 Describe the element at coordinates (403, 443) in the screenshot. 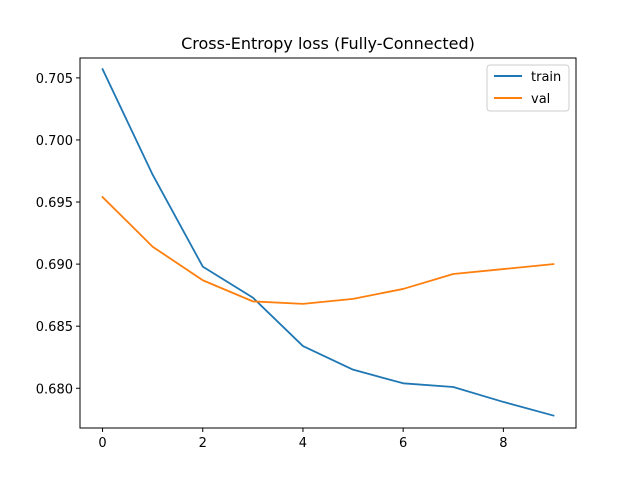

I see `x-tick-label: 6` at that location.